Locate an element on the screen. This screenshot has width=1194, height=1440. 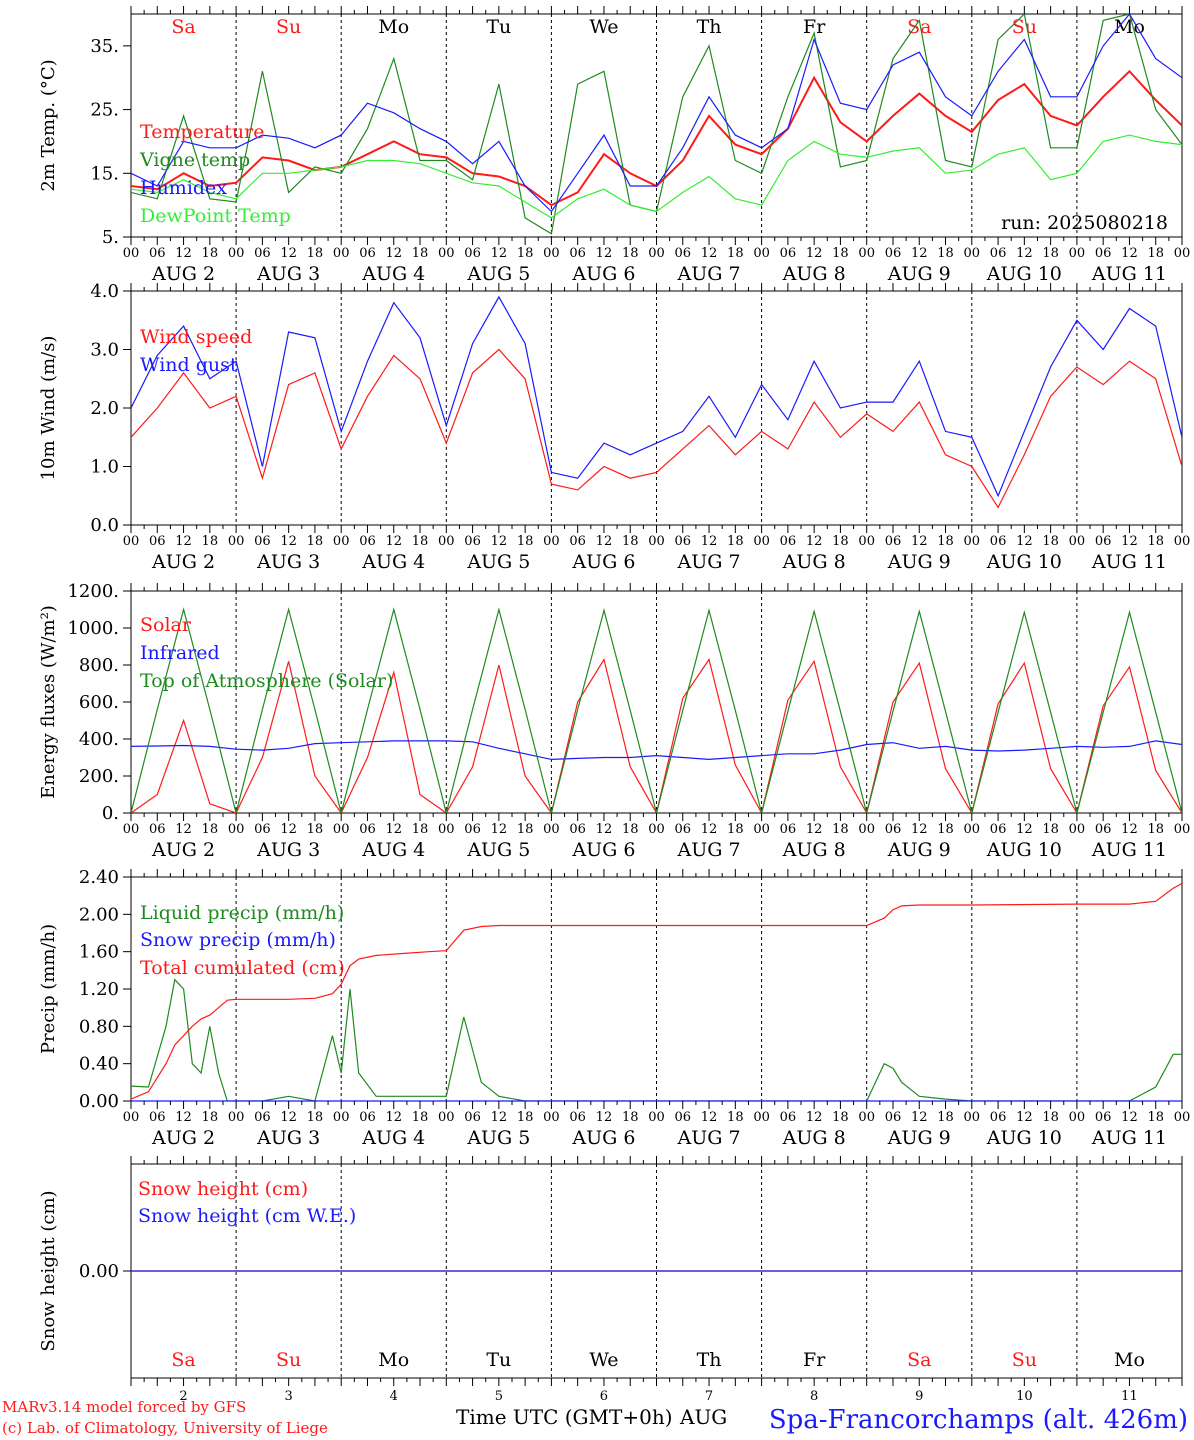
weekday-label: Tu is located at coordinates (498, 1360).